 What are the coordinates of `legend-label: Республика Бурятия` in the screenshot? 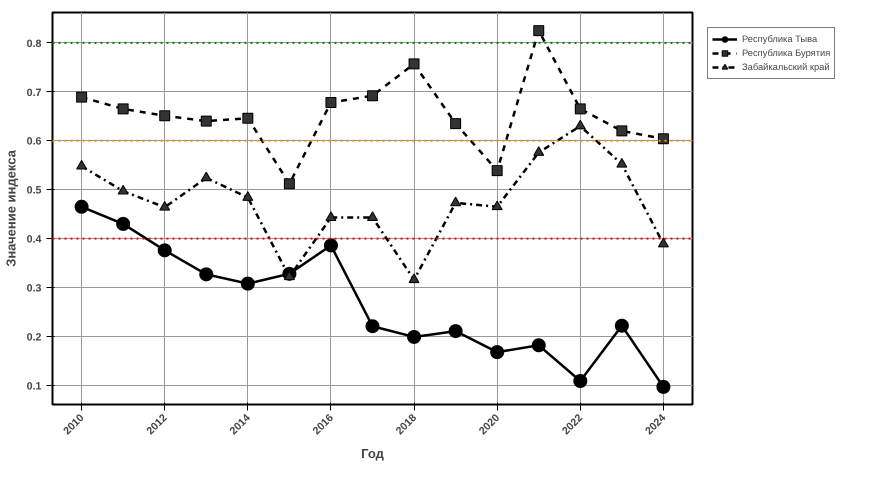 It's located at (786, 53).